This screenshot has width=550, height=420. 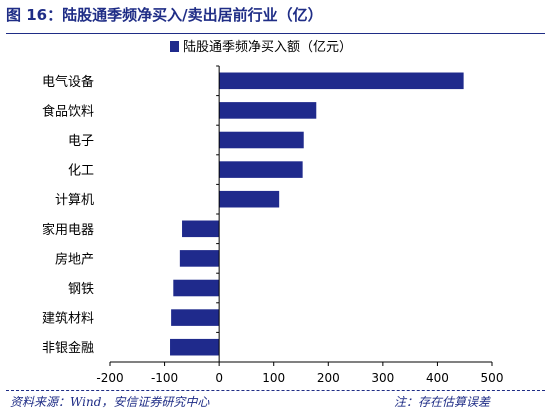 What do you see at coordinates (437, 378) in the screenshot?
I see `x-tick-label: 400` at bounding box center [437, 378].